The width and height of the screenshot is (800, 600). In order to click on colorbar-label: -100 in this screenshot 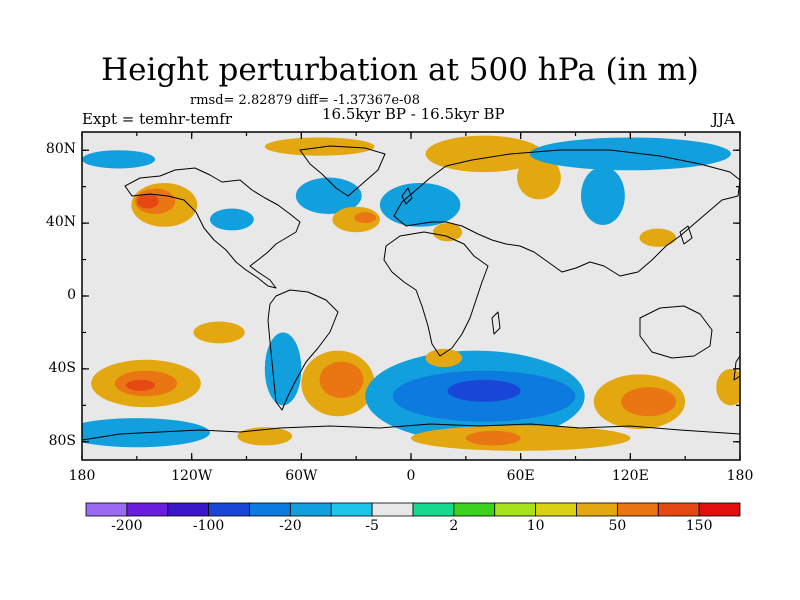, I will do `click(208, 526)`.